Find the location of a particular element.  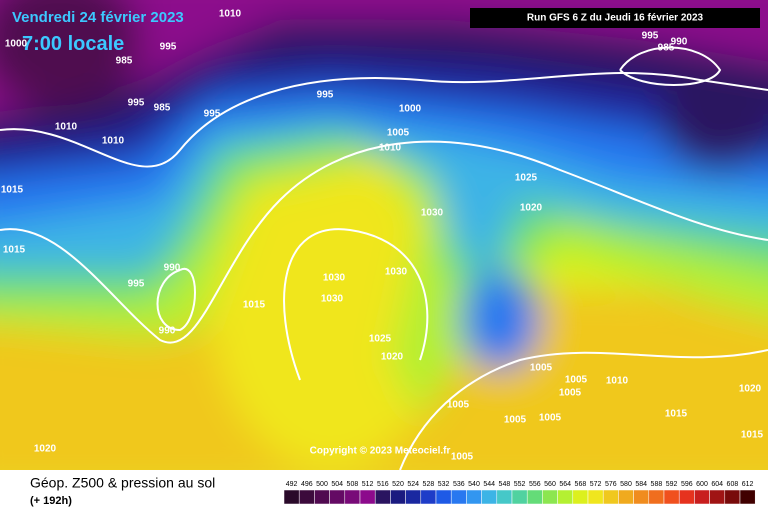

colorbar-label: 516 is located at coordinates (383, 484).